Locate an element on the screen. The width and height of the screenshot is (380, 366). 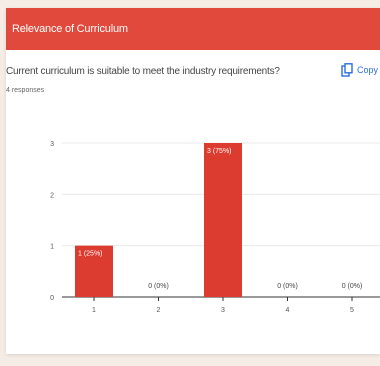
copy-icon is located at coordinates (347, 70).